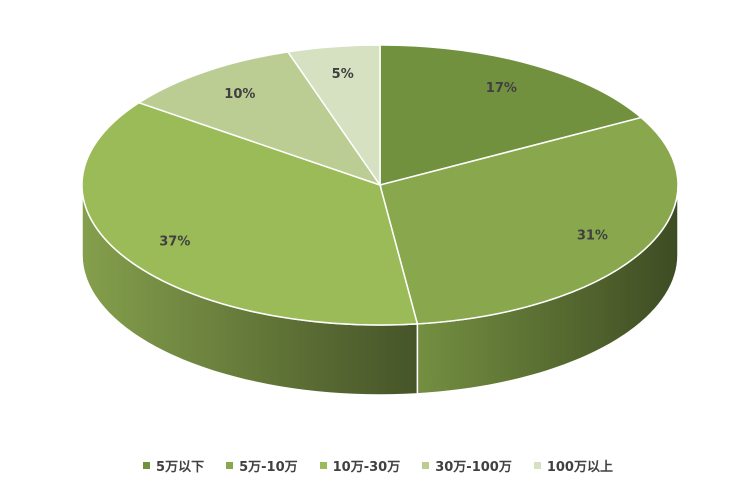 The image size is (756, 490). Describe the element at coordinates (473, 467) in the screenshot. I see `legend-label: 30万-100万` at that location.